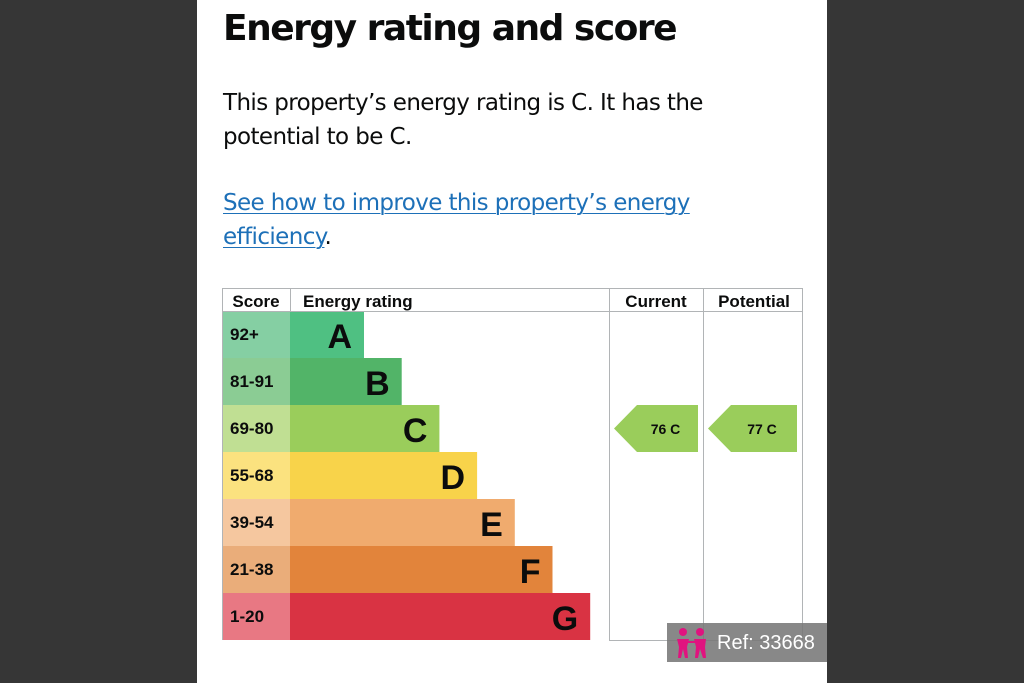 Image resolution: width=1024 pixels, height=683 pixels. Describe the element at coordinates (251, 428) in the screenshot. I see `score-range-c: 69-80` at that location.